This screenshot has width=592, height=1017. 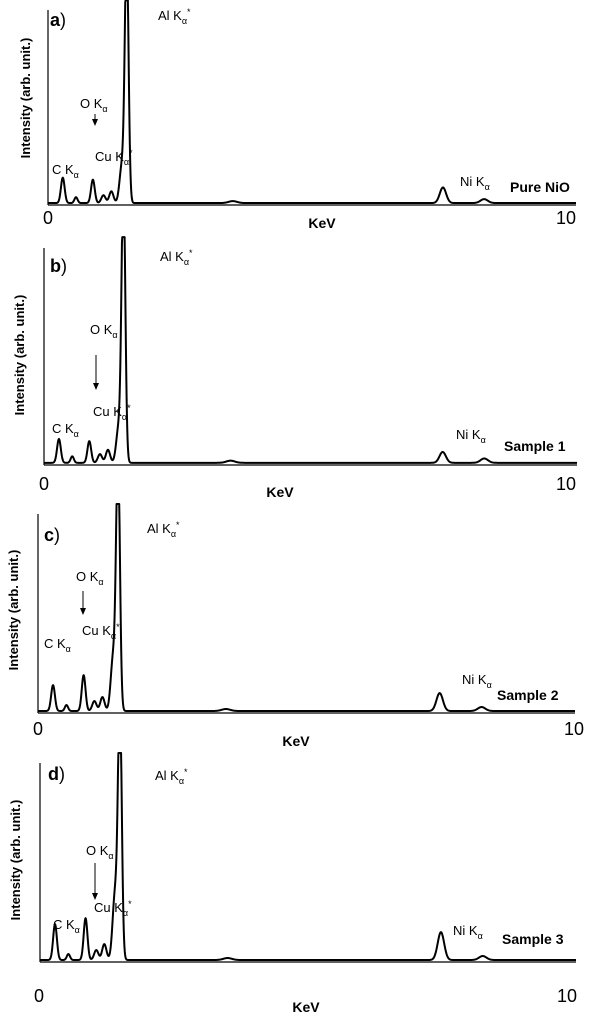 What do you see at coordinates (55, 266) in the screenshot?
I see `panel-letter: b` at bounding box center [55, 266].